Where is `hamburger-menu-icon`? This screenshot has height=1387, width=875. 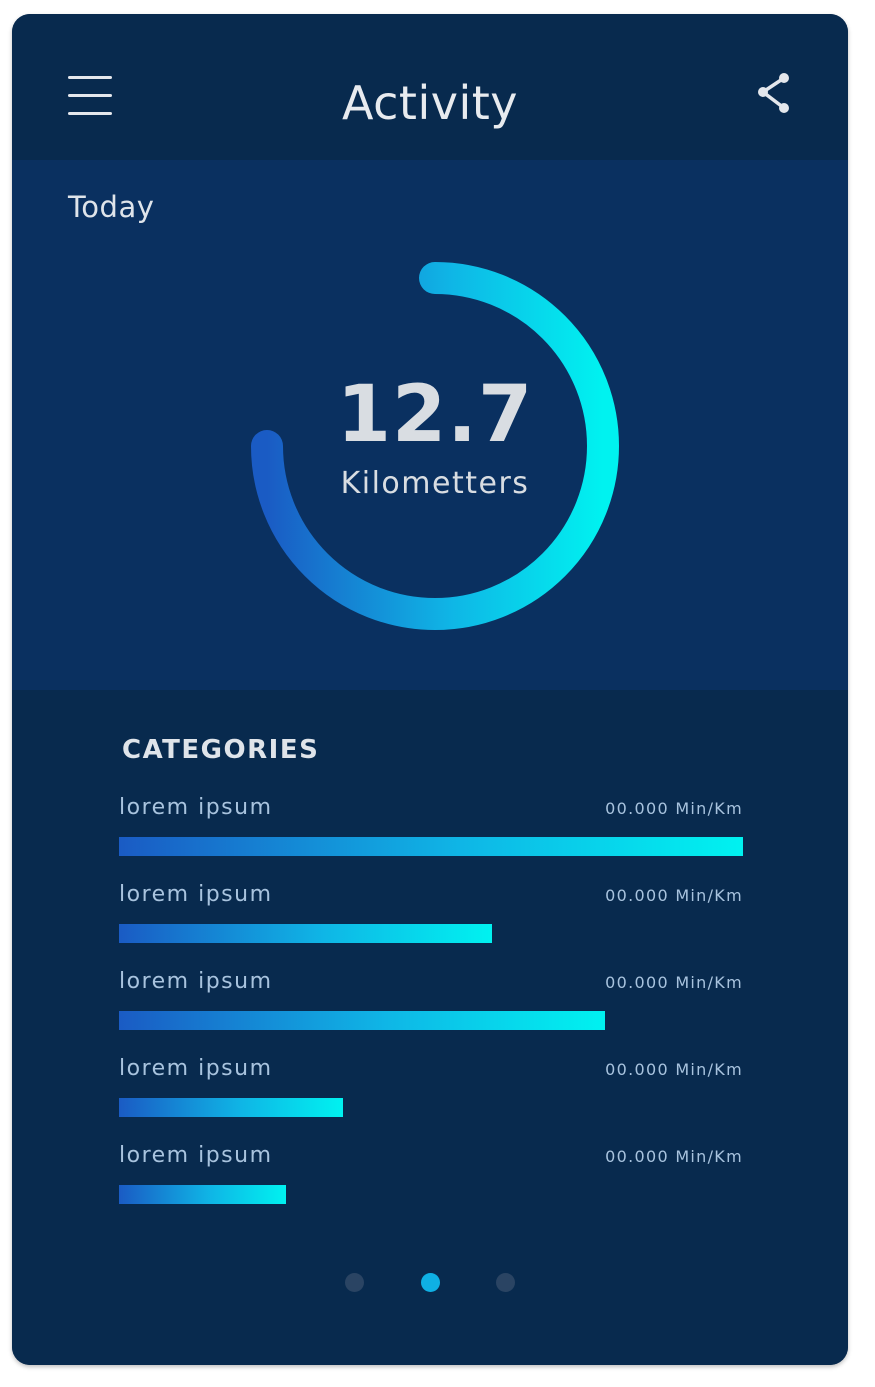 hamburger-menu-icon is located at coordinates (91, 95).